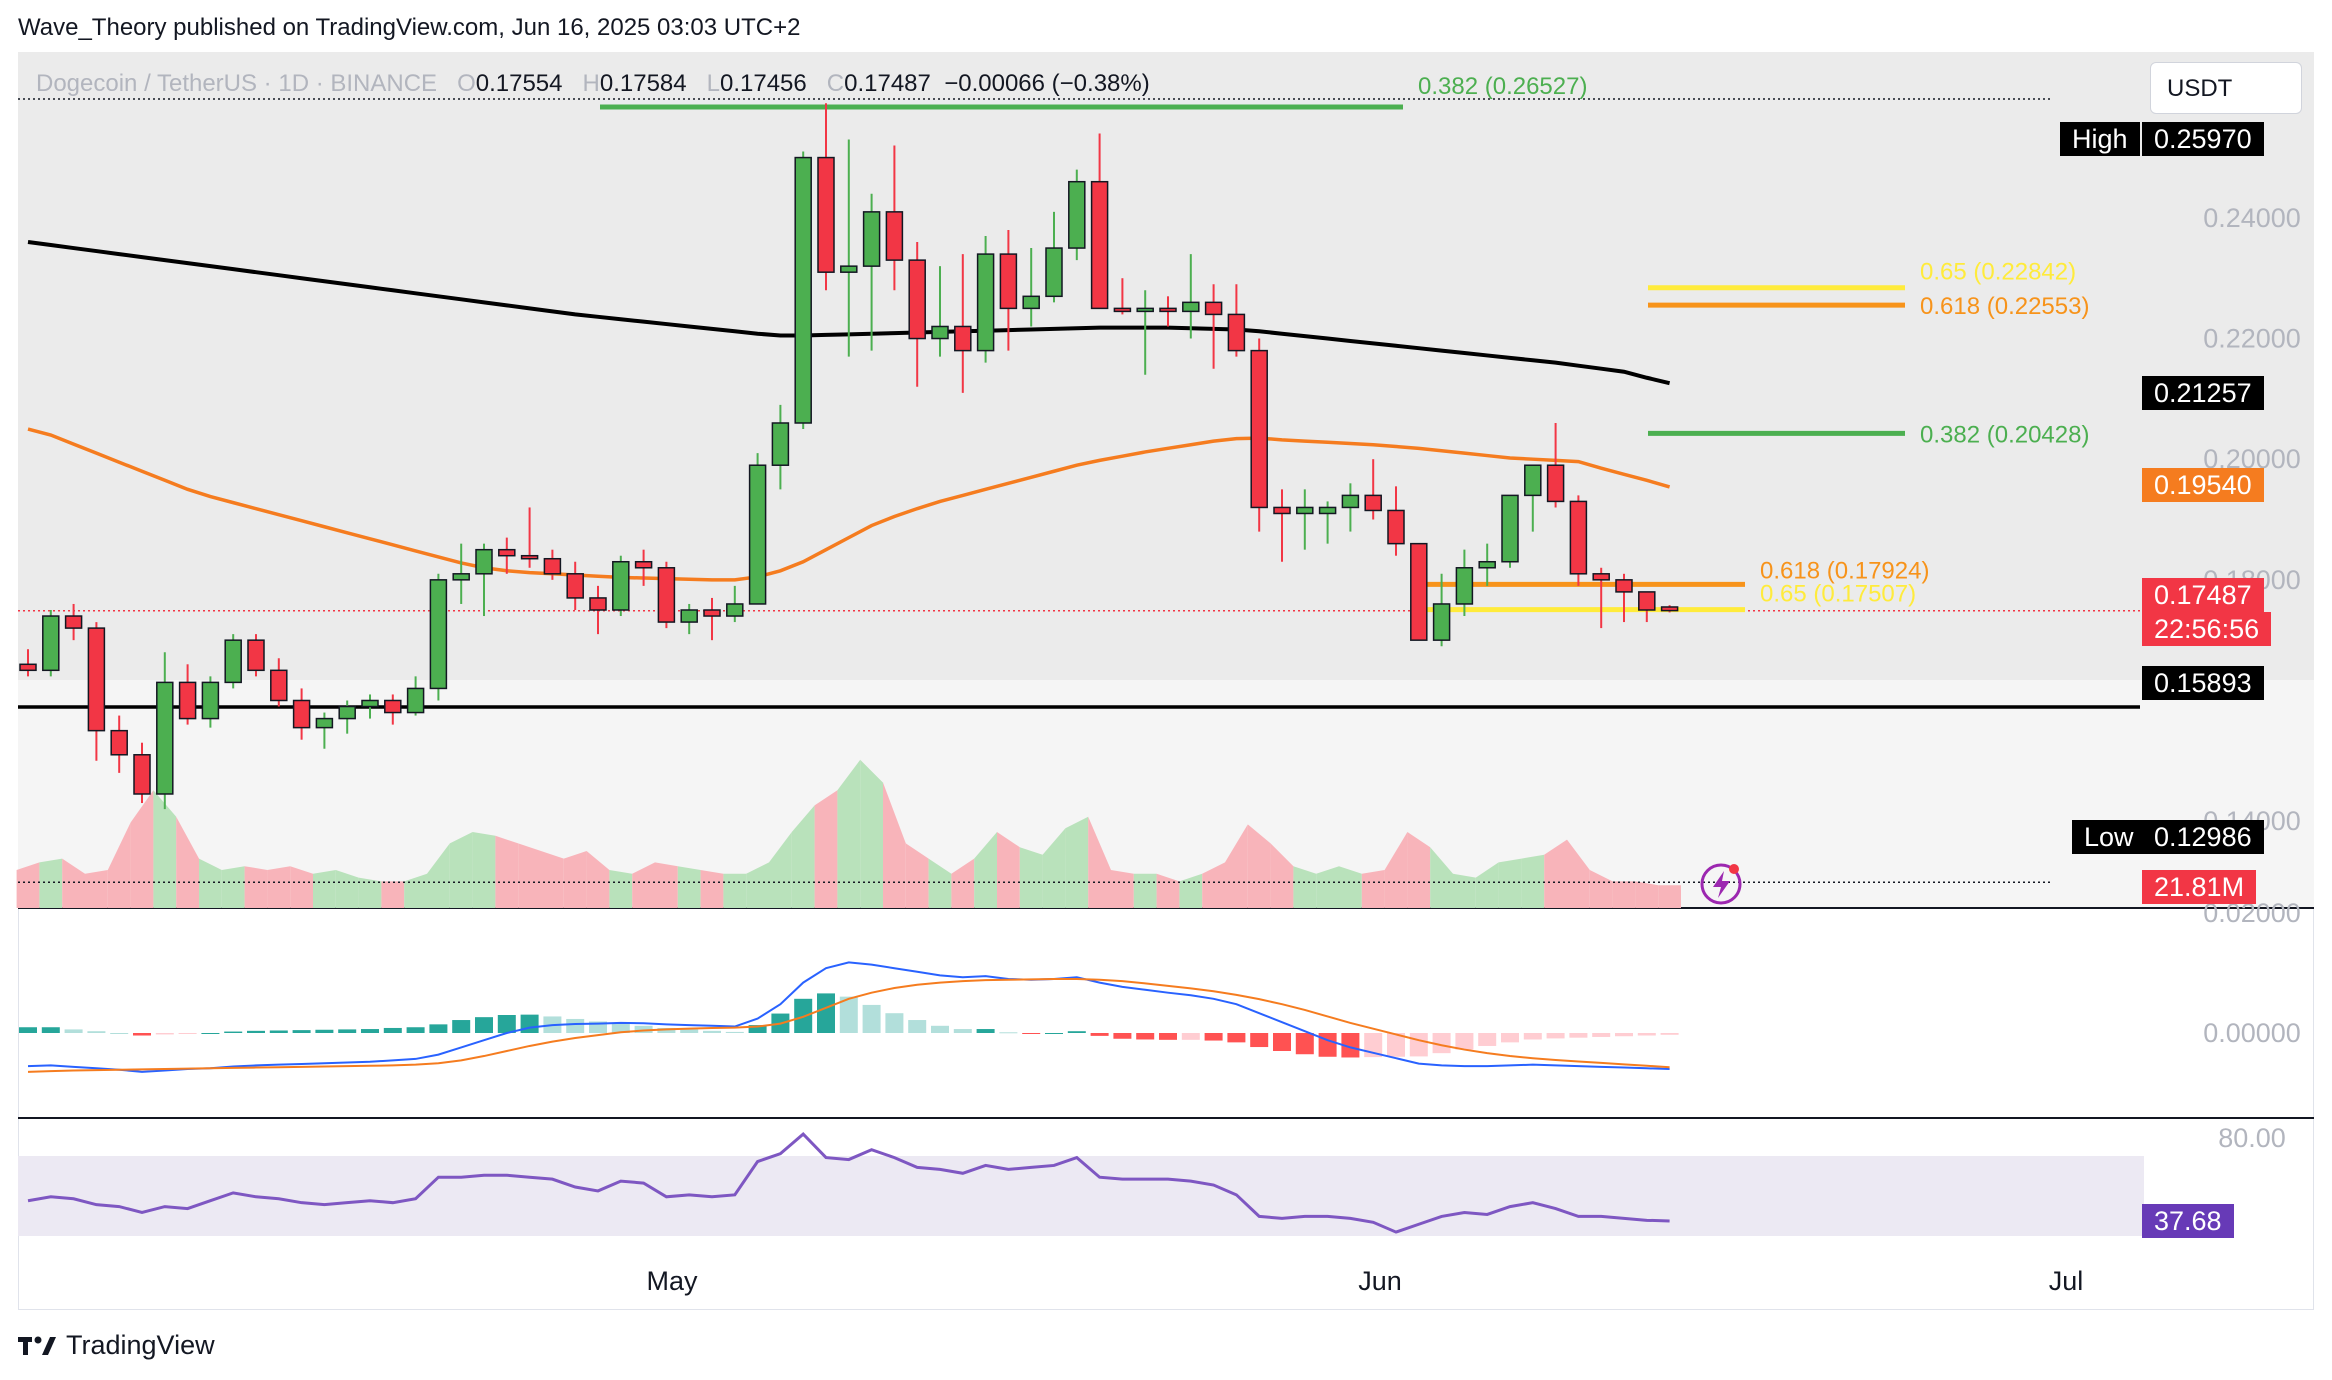 The image size is (2332, 1380). What do you see at coordinates (2100, 139) in the screenshot?
I see `high-word-tag: High` at bounding box center [2100, 139].